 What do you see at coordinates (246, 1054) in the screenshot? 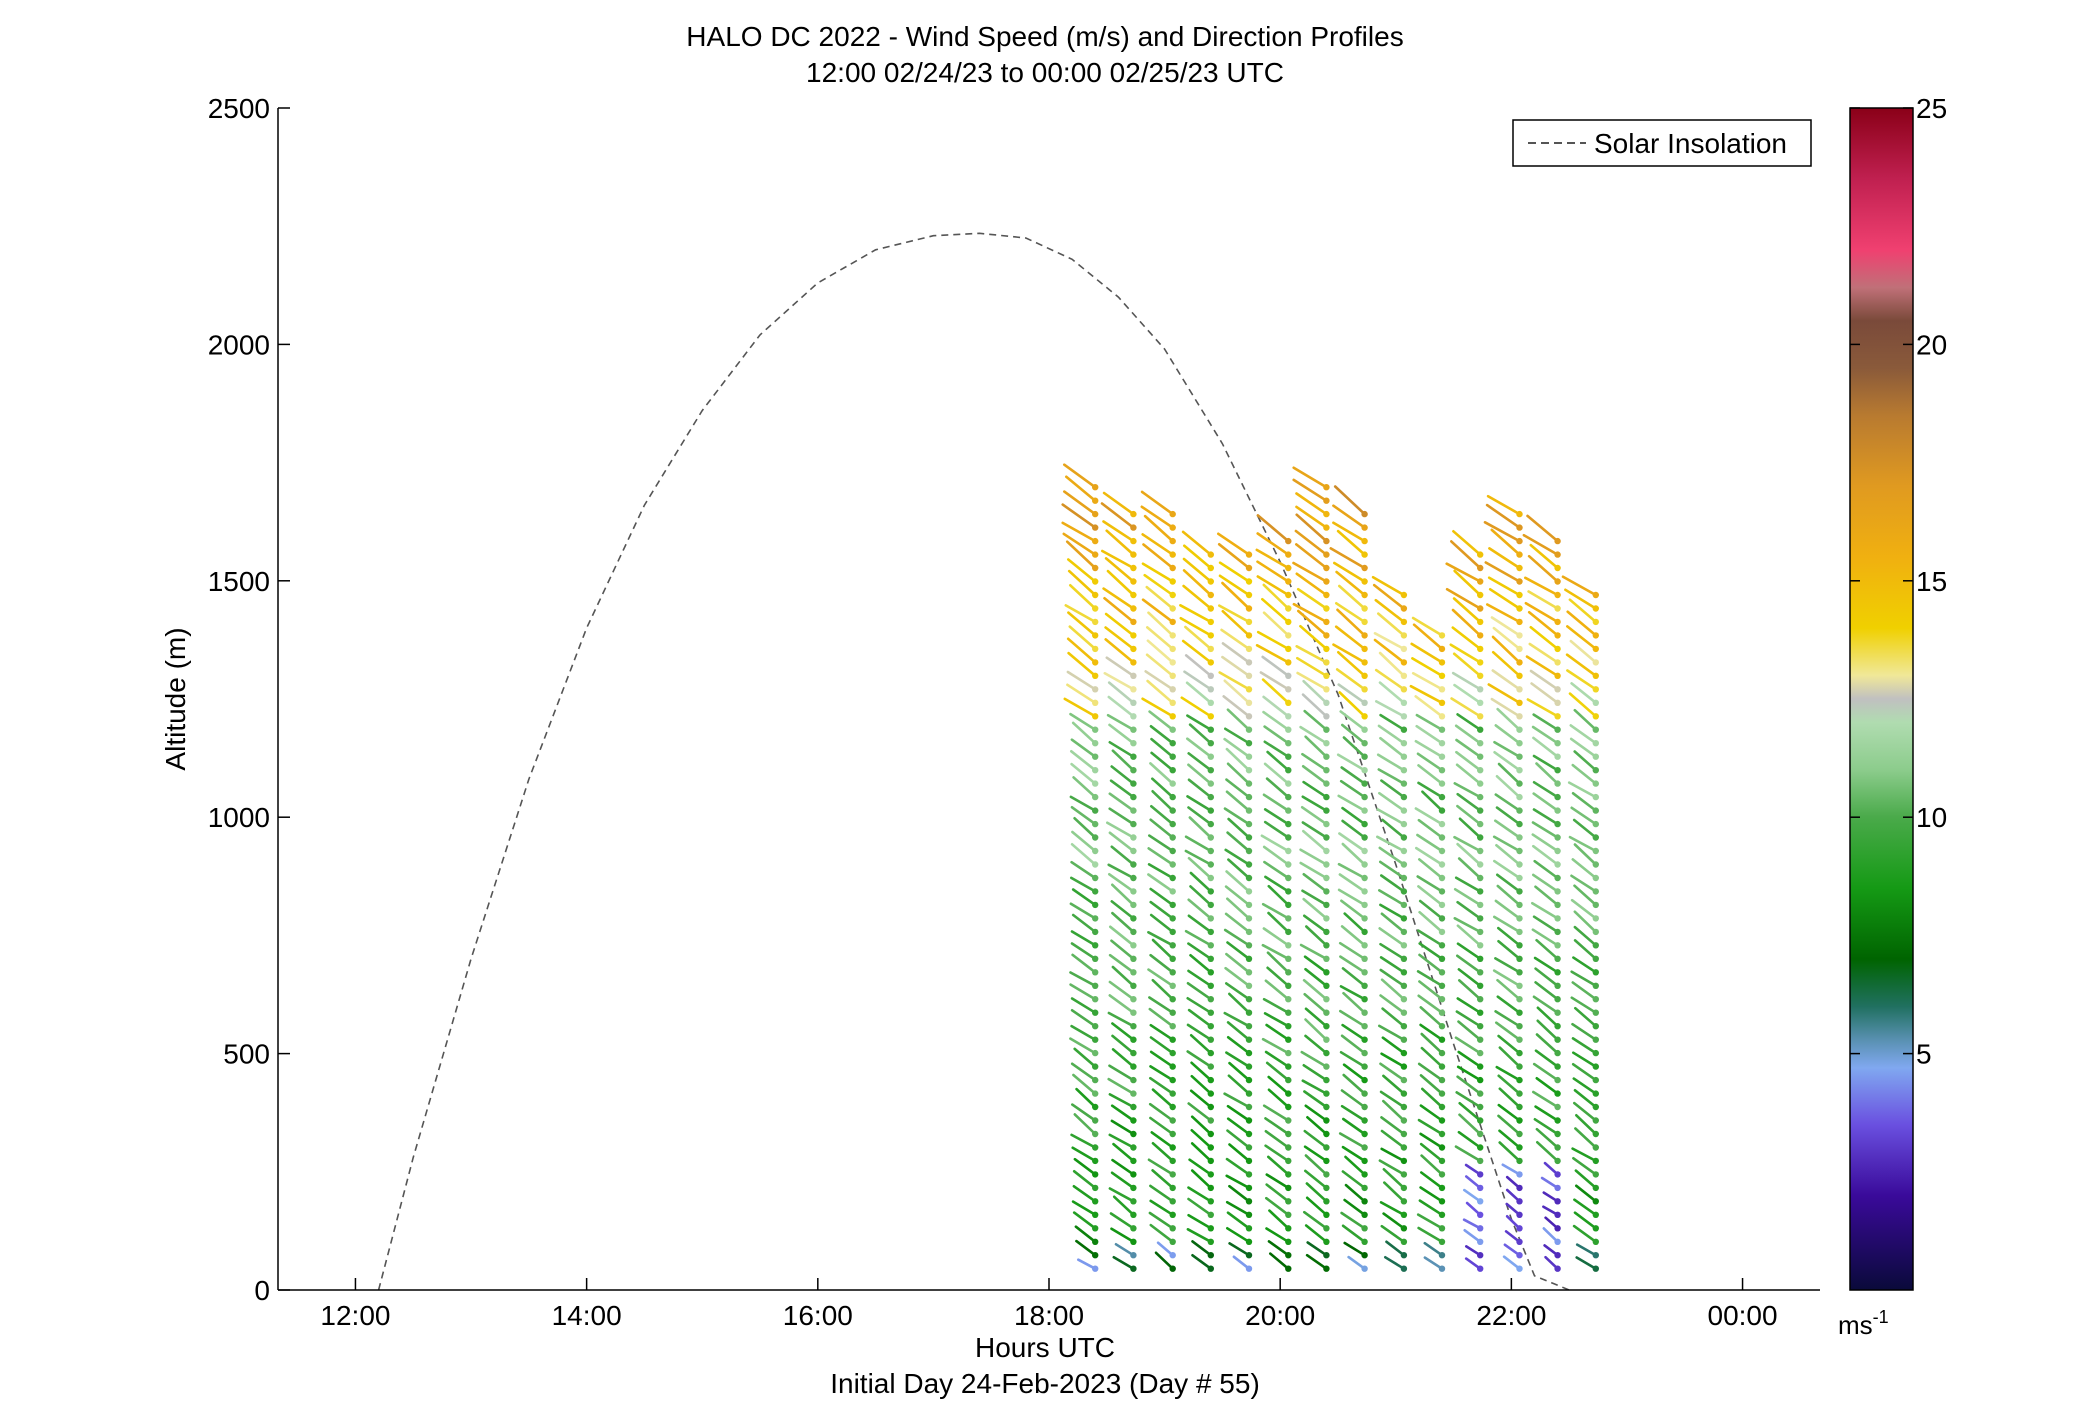
I see `y-tick-label: 500` at bounding box center [246, 1054].